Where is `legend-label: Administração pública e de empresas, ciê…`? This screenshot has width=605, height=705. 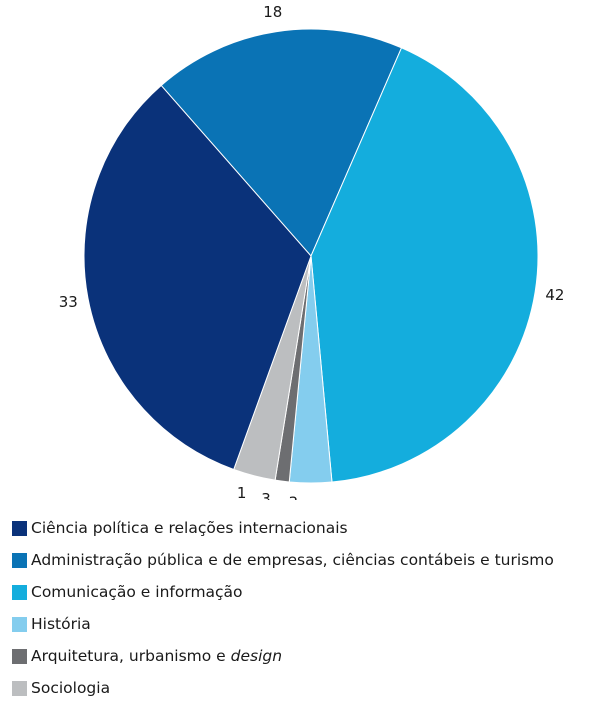
legend-label: Administração pública e de empresas, ciê… is located at coordinates (292, 560).